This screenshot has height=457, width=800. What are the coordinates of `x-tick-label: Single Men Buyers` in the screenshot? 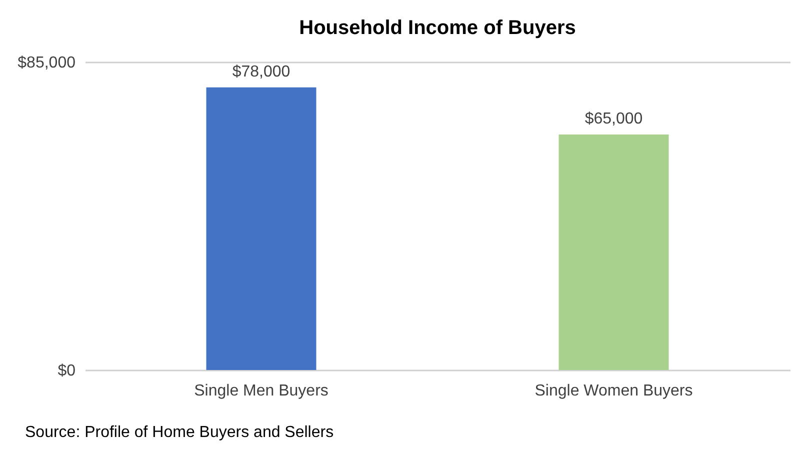 It's located at (261, 391).